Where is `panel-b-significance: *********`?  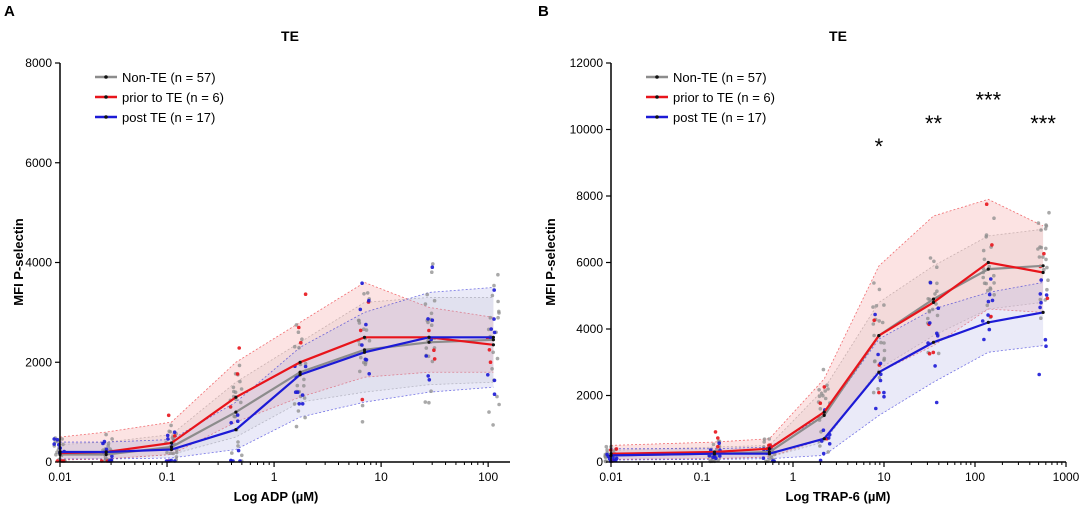 panel-b-significance: ********* is located at coordinates (966, 124).